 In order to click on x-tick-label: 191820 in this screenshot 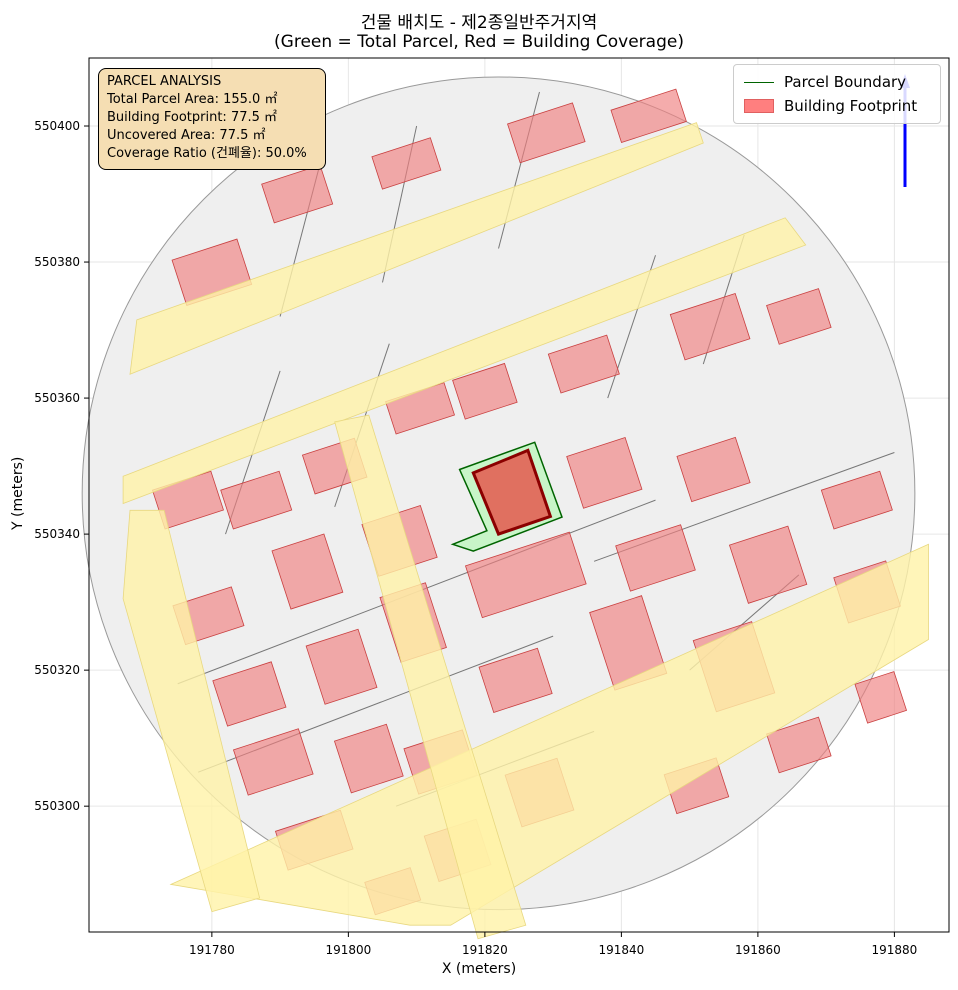, I will do `click(485, 950)`.